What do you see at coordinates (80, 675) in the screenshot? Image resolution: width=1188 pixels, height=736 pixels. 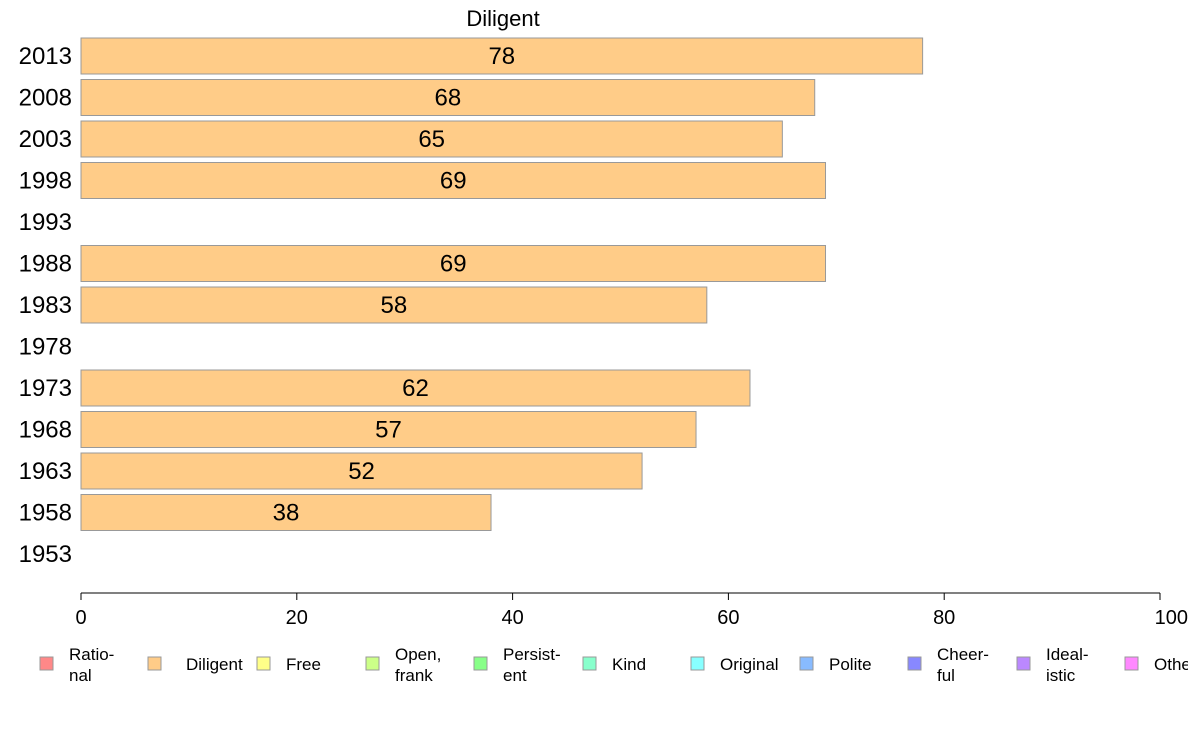 I see `legend-label: nal` at bounding box center [80, 675].